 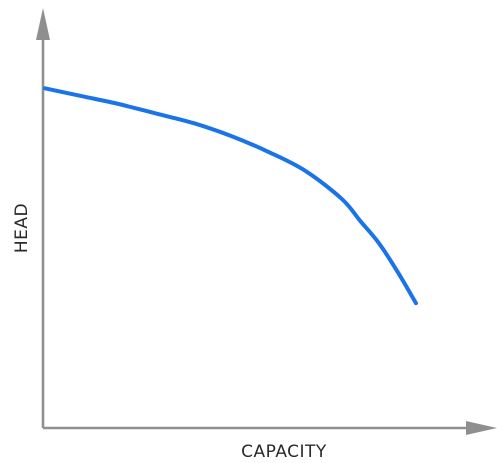 What do you see at coordinates (481, 428) in the screenshot?
I see `x-axis-arrow-icon` at bounding box center [481, 428].